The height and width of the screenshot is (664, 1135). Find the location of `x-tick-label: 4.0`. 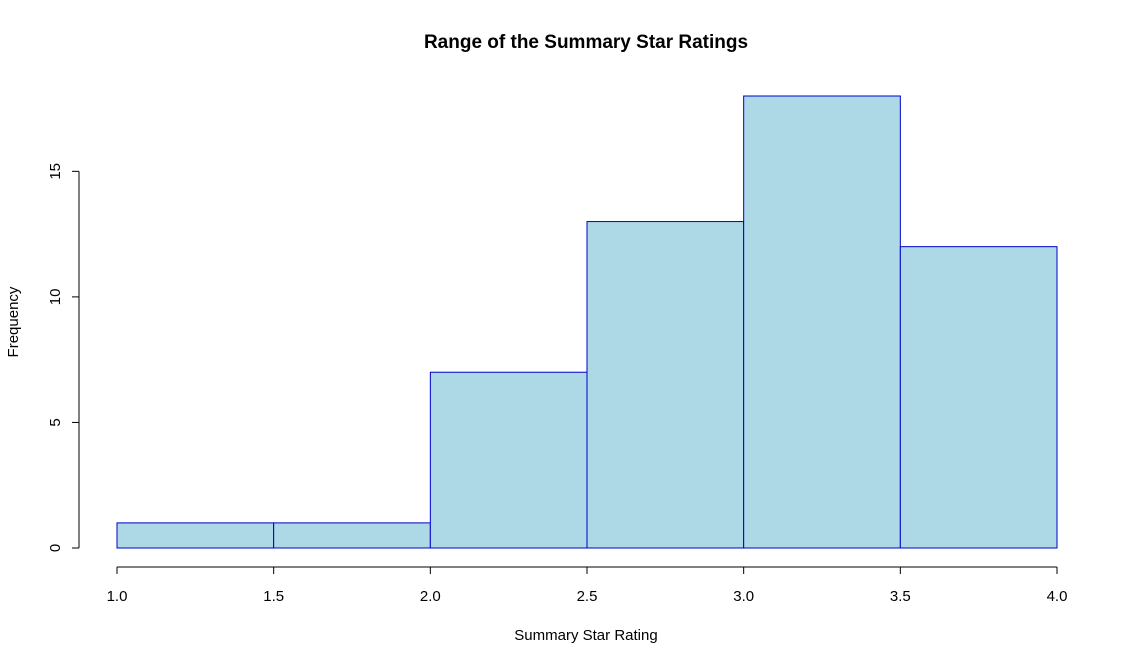

x-tick-label: 4.0 is located at coordinates (1057, 596).